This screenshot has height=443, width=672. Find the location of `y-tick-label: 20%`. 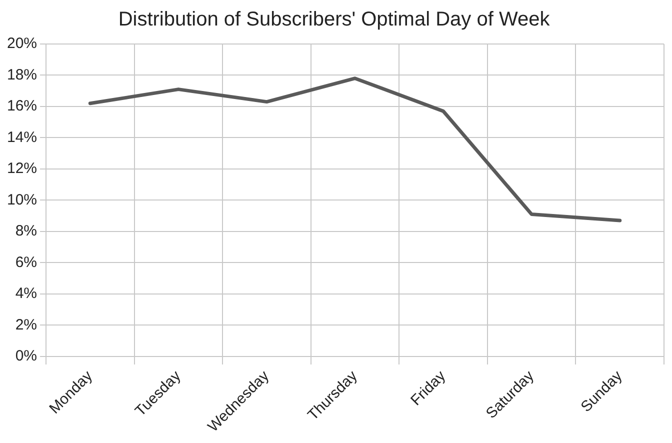

y-tick-label: 20% is located at coordinates (22, 43).